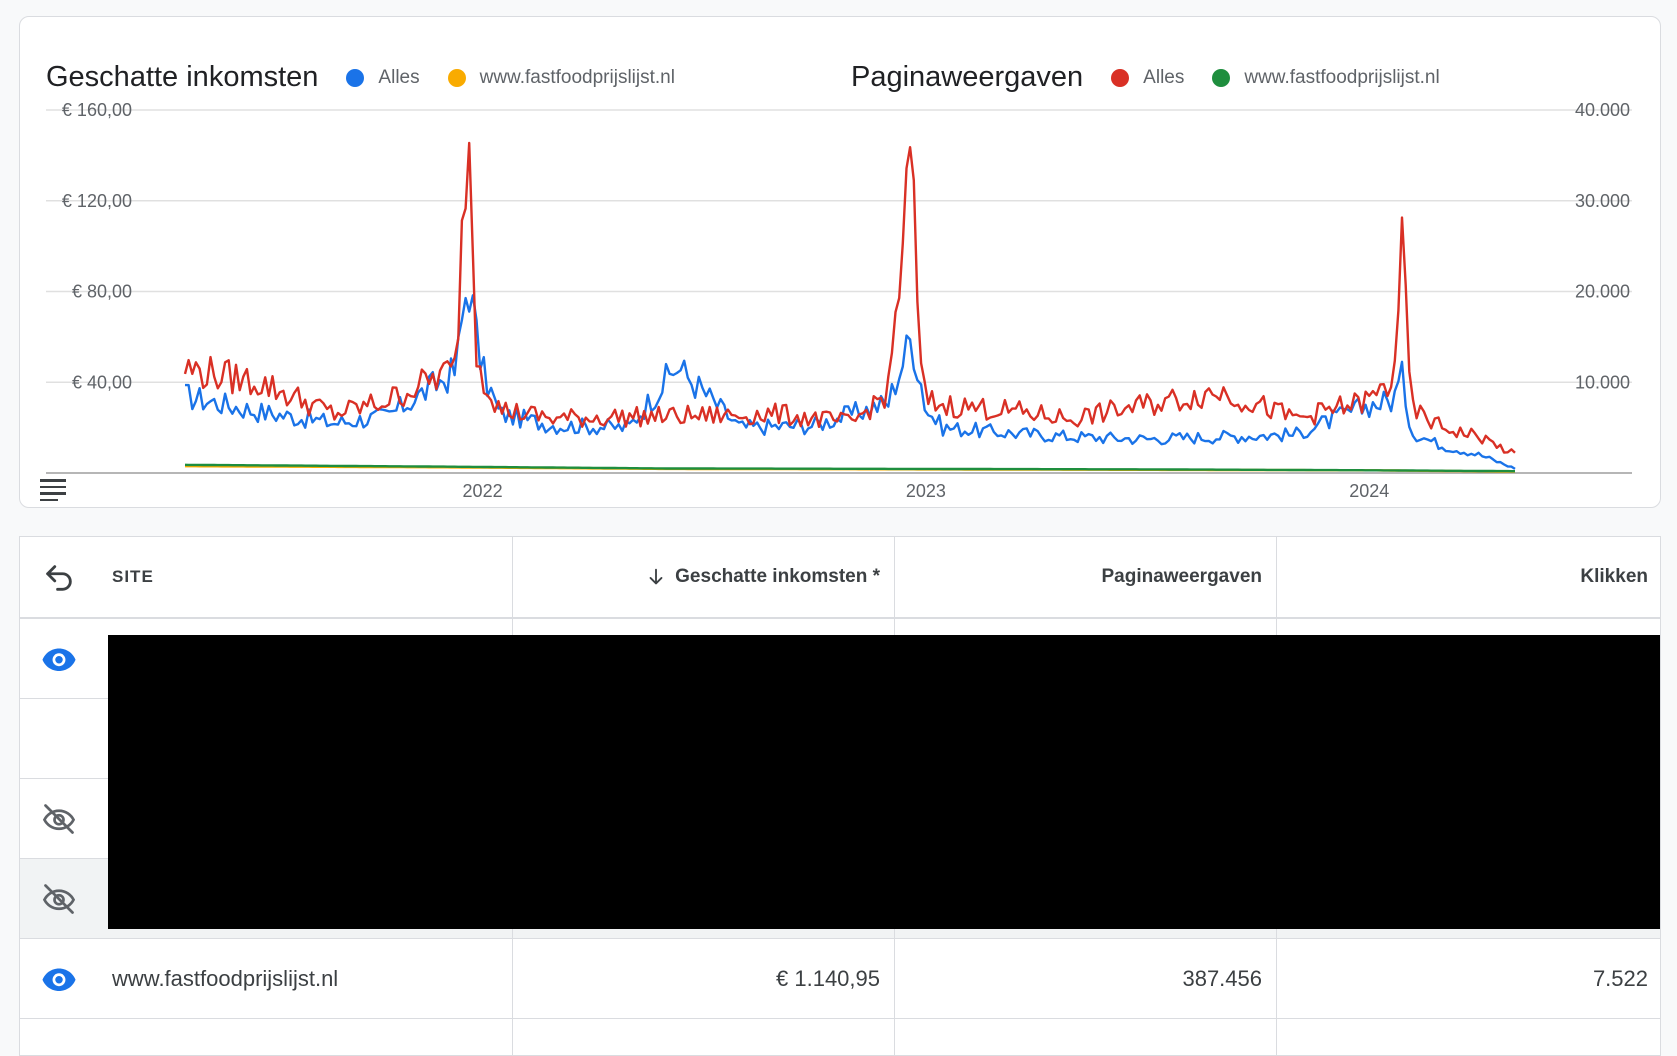 This screenshot has height=1056, width=1677. I want to click on y-left-tick-label: € 80,00, so click(102, 292).